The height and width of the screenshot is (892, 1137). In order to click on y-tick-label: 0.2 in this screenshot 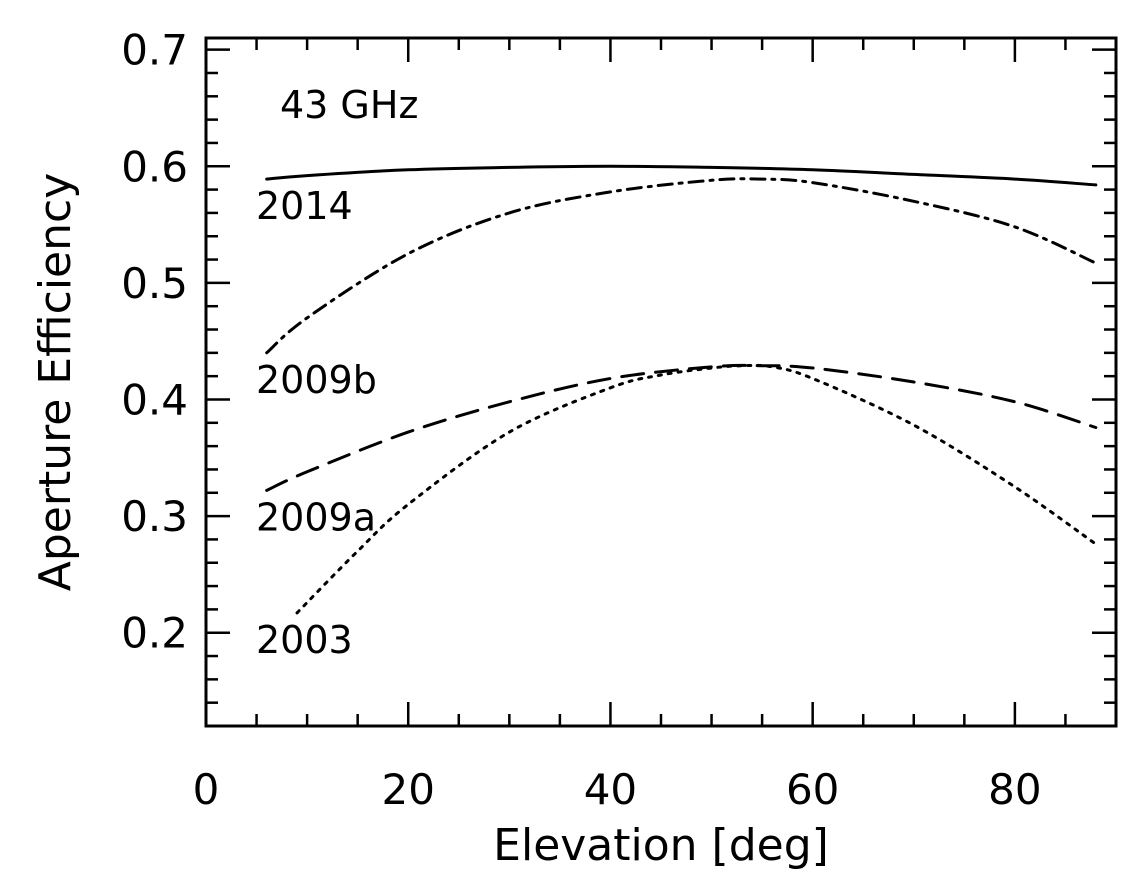, I will do `click(154, 633)`.